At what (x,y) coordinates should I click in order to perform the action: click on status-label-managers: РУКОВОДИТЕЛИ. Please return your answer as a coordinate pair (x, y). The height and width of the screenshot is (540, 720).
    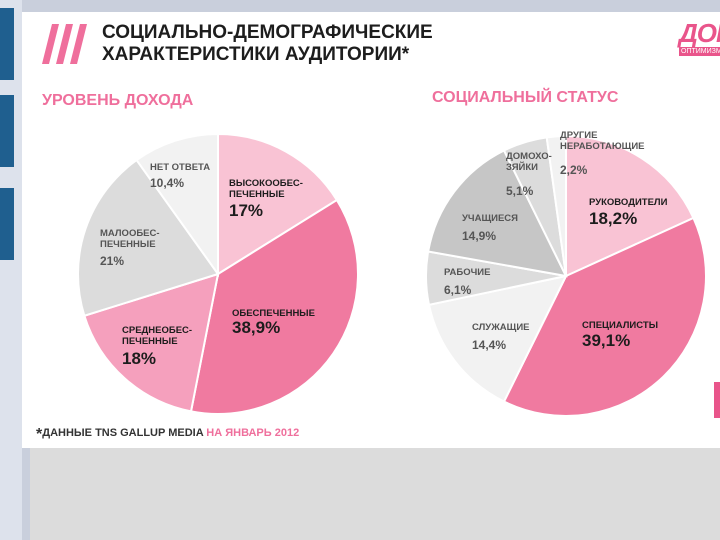
    Looking at the image, I should click on (628, 202).